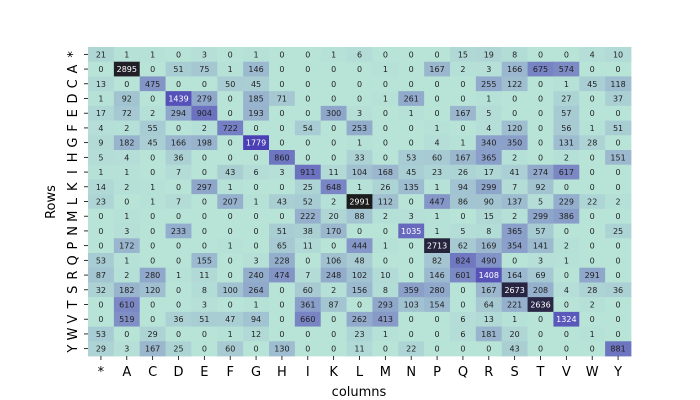 The height and width of the screenshot is (400, 700). I want to click on cell-value-label: 208, so click(540, 290).